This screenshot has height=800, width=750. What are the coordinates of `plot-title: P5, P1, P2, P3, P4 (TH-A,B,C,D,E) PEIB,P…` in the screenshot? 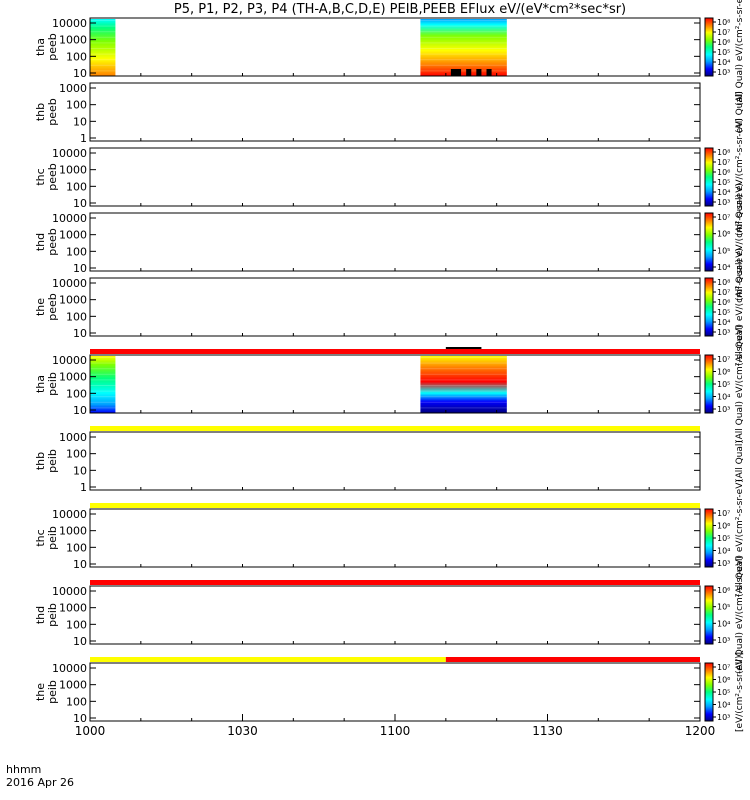 It's located at (400, 9).